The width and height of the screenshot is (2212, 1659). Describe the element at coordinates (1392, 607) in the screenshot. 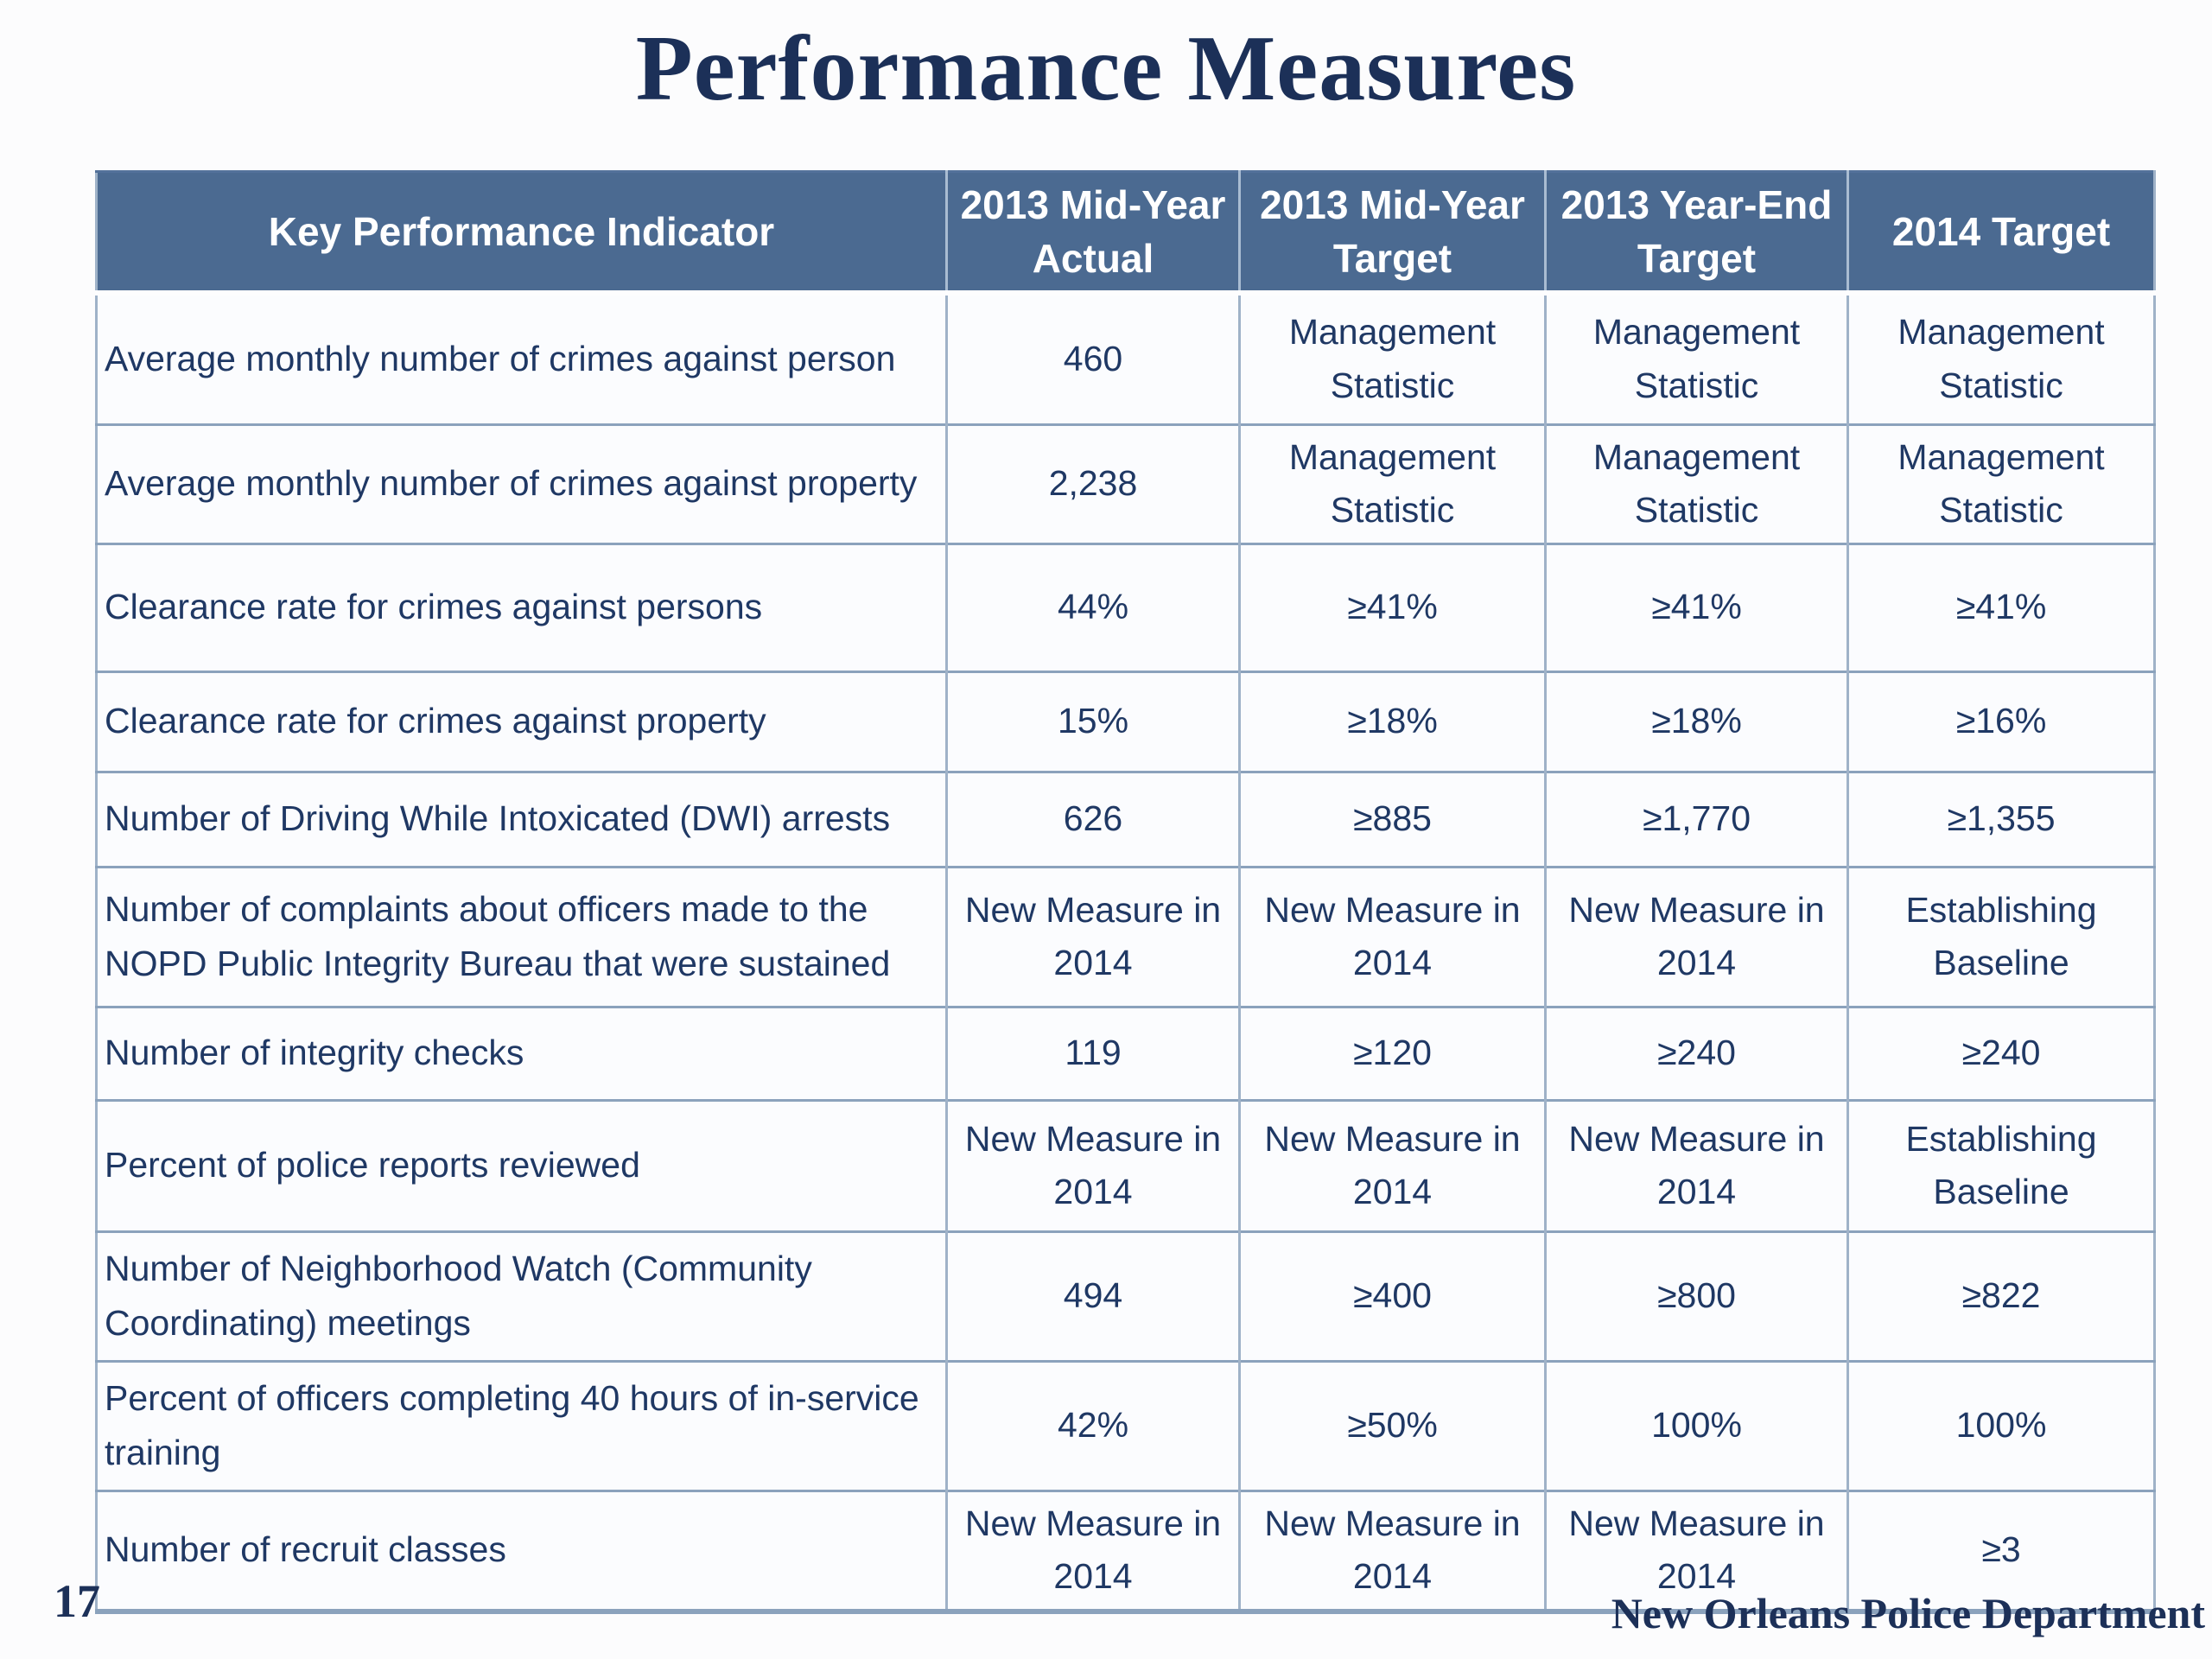

I see `mid-year-target-cell: ≥41%` at that location.